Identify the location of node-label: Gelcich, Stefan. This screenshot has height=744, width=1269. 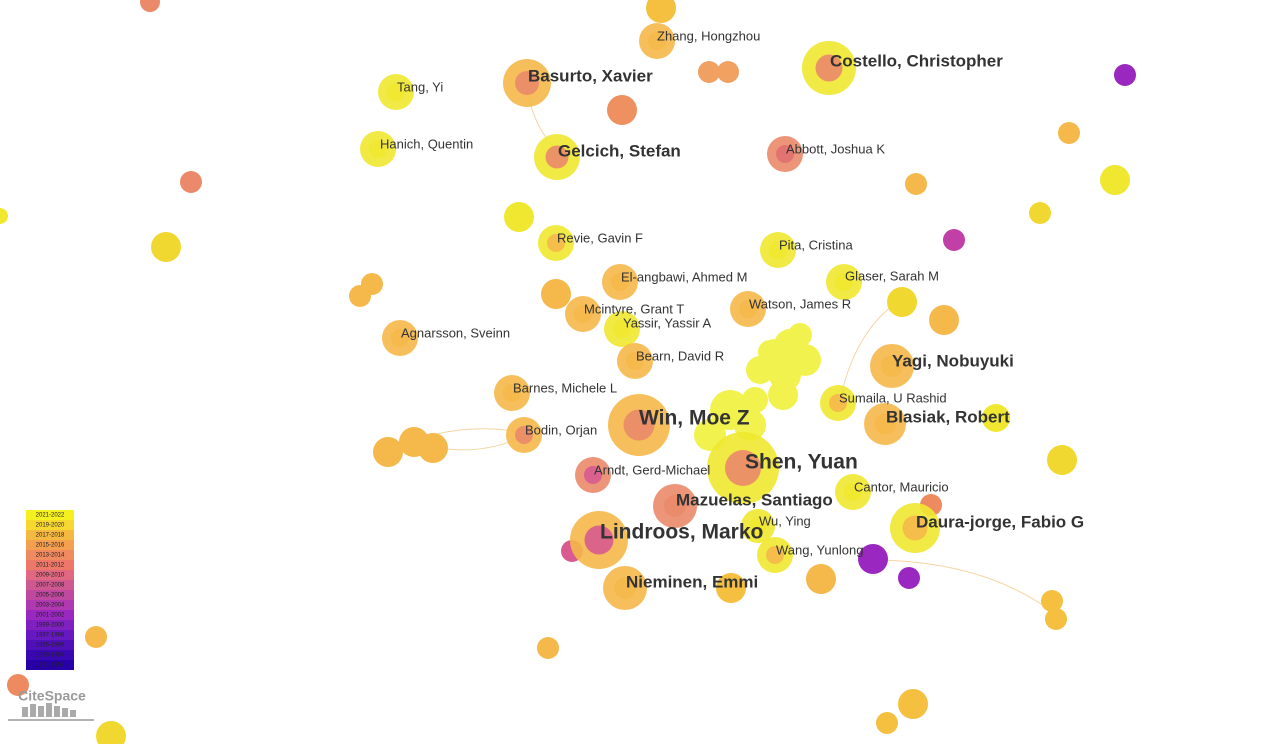
(619, 150).